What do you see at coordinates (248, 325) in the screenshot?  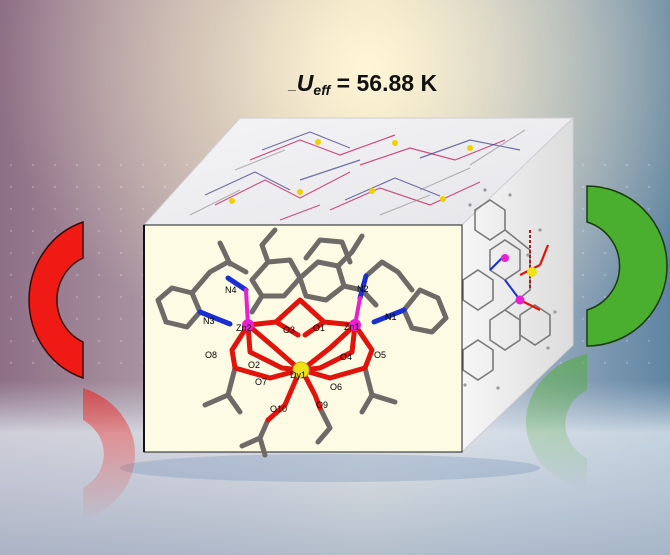 I see `zn2-atom` at bounding box center [248, 325].